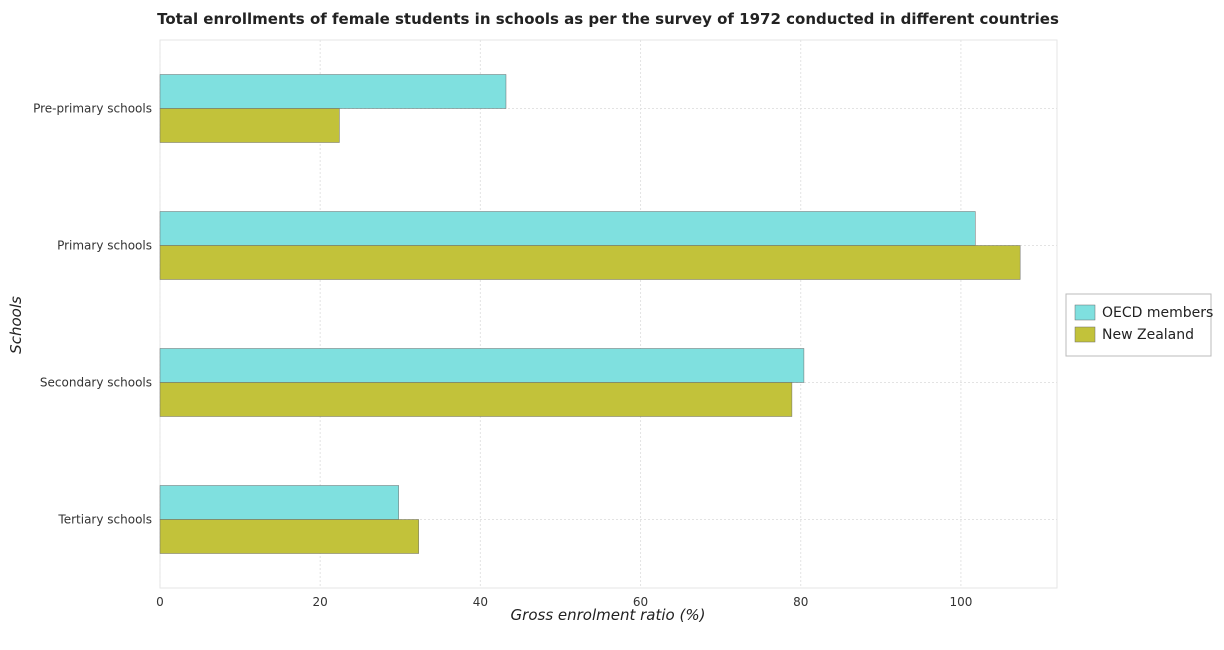  What do you see at coordinates (160, 602) in the screenshot?
I see `x-tick-label: 0` at bounding box center [160, 602].